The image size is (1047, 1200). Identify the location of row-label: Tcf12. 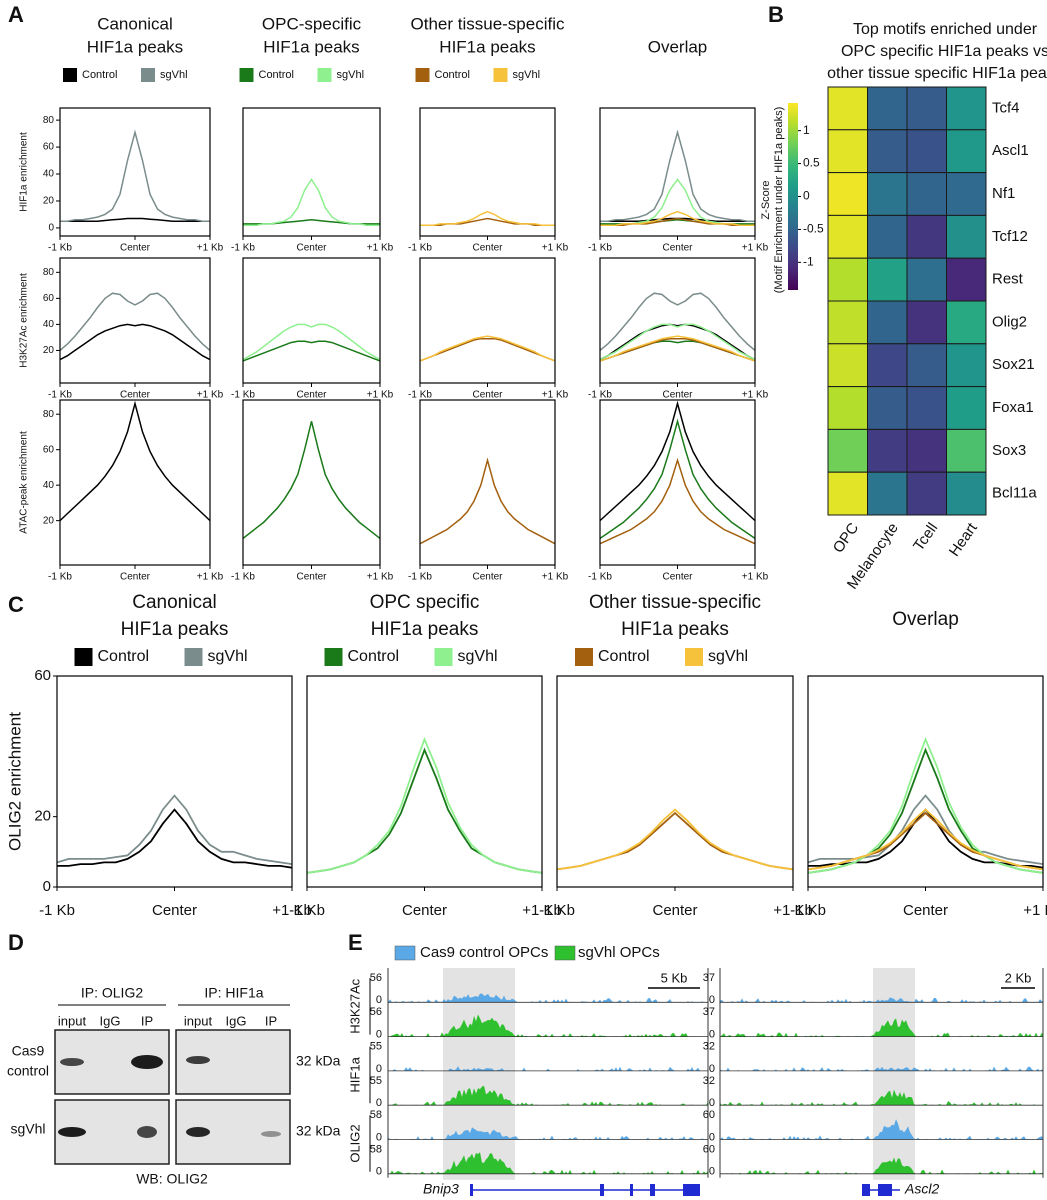
(1010, 236).